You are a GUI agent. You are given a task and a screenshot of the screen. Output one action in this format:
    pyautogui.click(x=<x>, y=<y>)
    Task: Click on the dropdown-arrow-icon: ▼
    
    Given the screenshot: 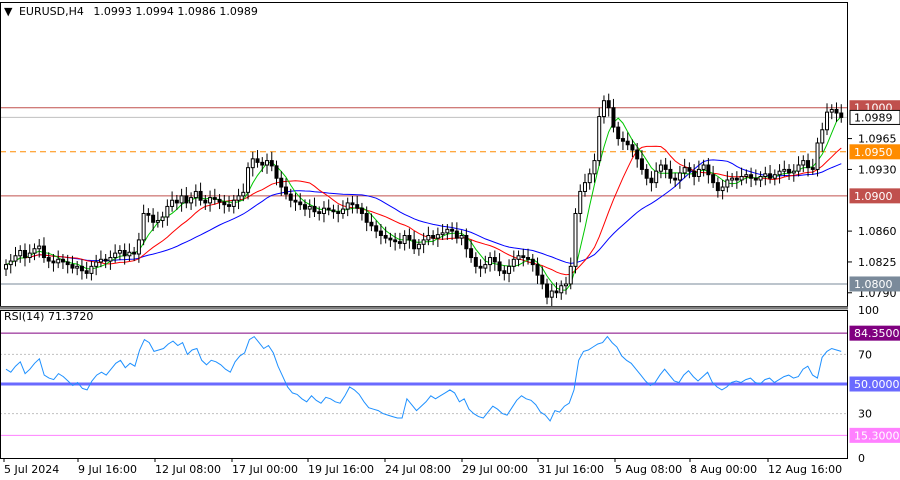 What is the action you would take?
    pyautogui.click(x=8, y=11)
    